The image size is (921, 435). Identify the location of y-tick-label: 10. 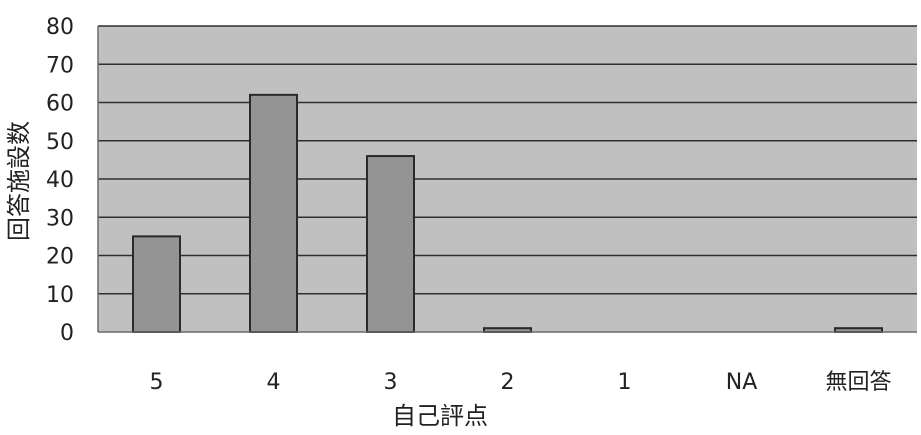
(60, 295).